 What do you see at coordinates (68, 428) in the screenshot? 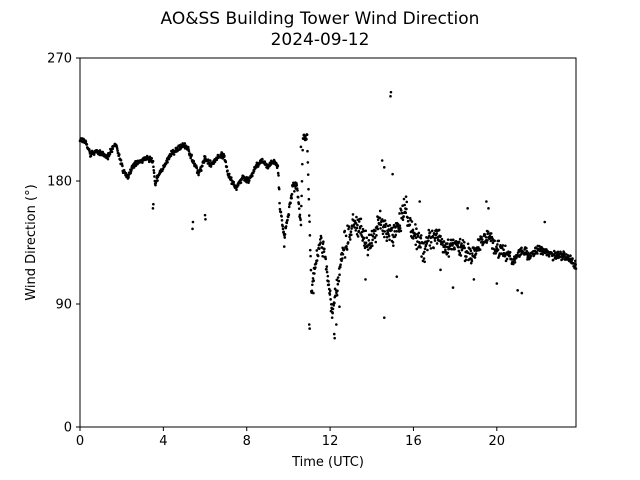
I see `y-tick-label: 0` at bounding box center [68, 428].